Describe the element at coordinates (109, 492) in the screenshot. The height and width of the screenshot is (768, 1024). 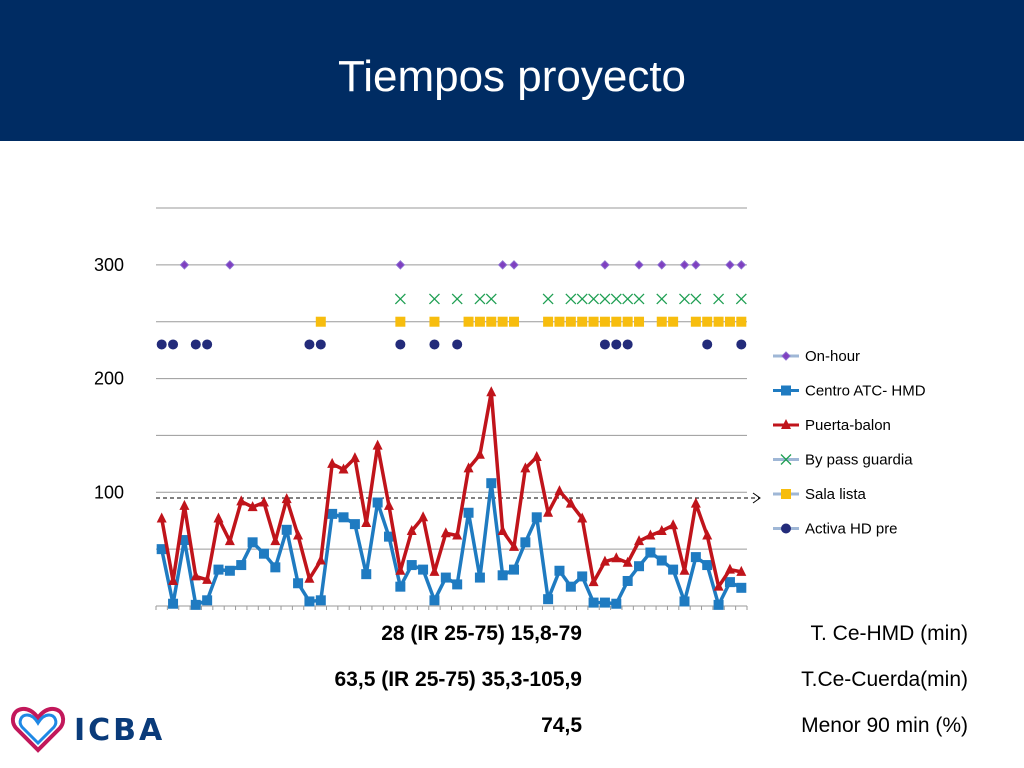
I see `y-tick-label: 100` at that location.